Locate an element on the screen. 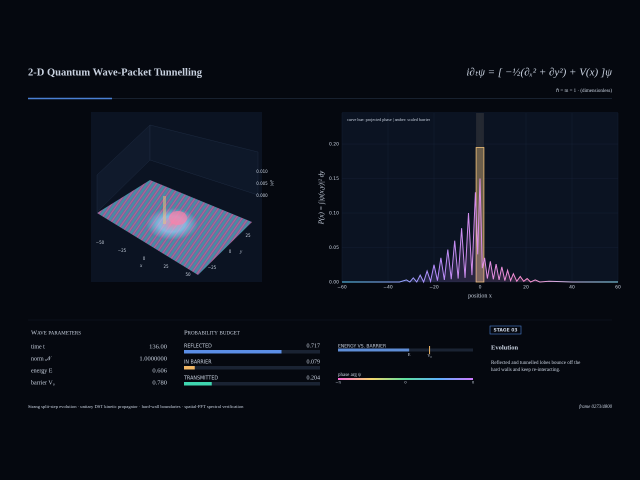 The height and width of the screenshot is (480, 640). phase-tick: π is located at coordinates (473, 382).